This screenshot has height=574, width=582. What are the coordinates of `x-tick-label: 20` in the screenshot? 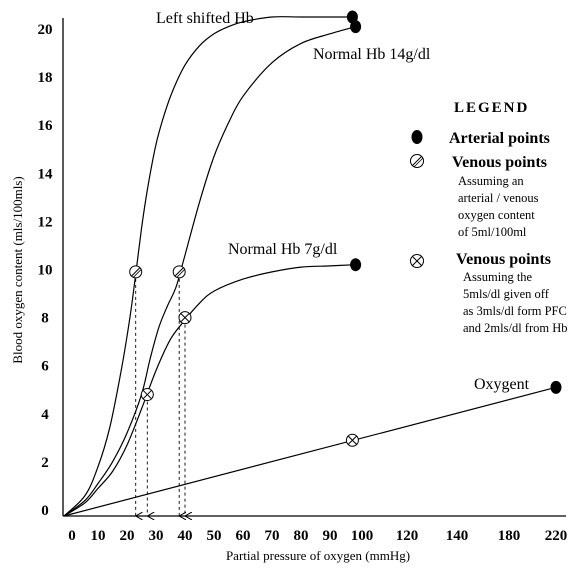 It's located at (127, 536).